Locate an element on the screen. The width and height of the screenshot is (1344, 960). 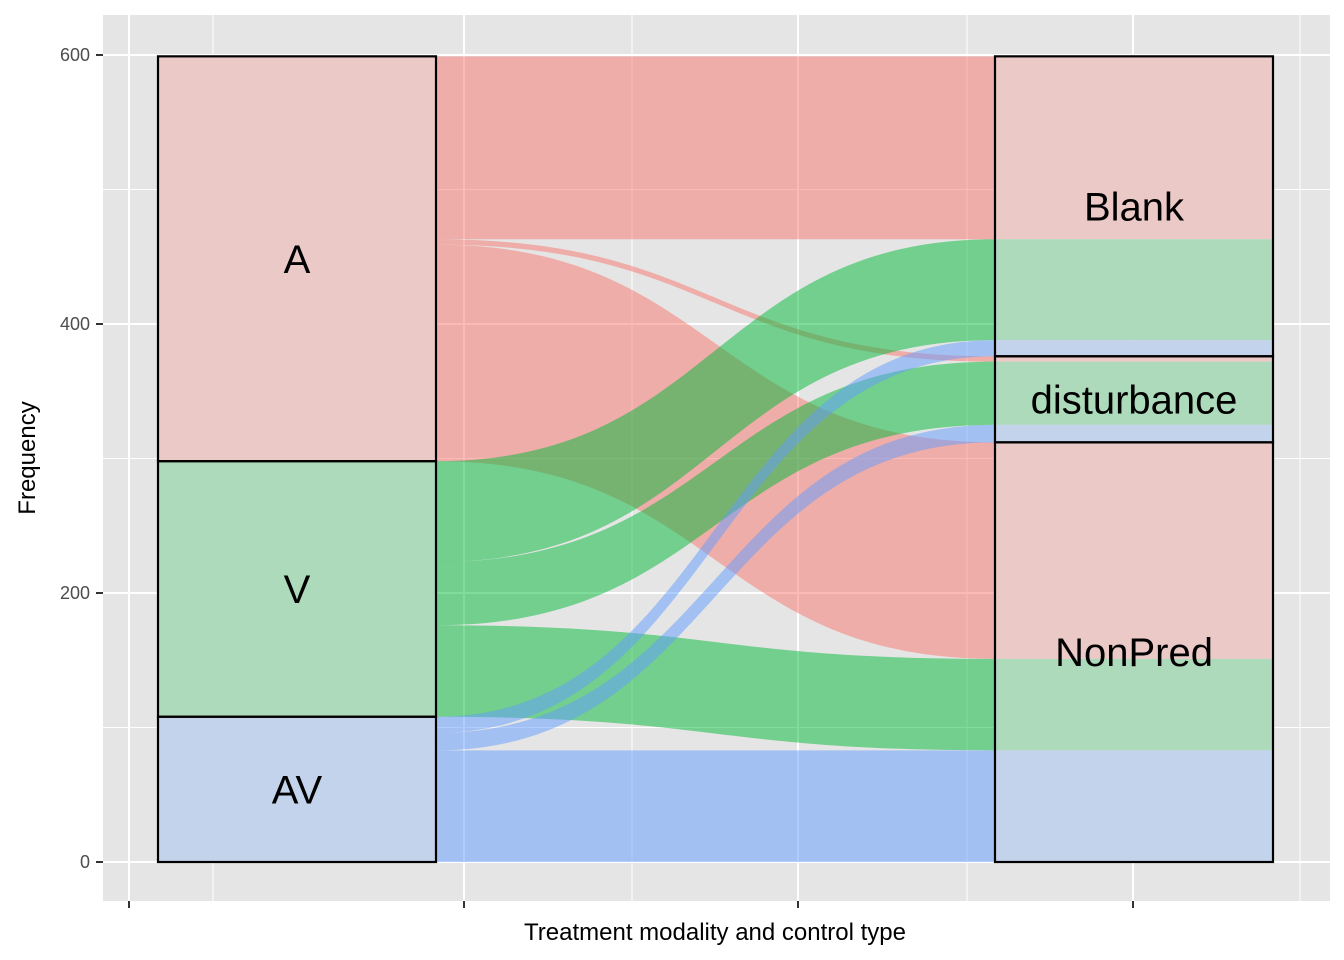
y-axis-title: Frequency is located at coordinates (27, 457).